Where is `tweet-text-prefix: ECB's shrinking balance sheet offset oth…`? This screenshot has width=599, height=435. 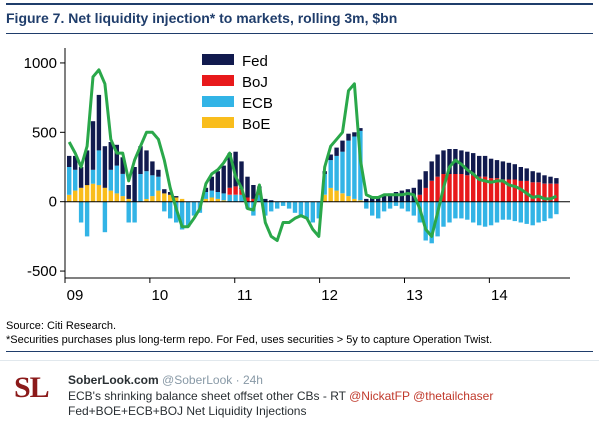 tweet-text-prefix: ECB's shrinking balance sheet offset oth… is located at coordinates (209, 396).